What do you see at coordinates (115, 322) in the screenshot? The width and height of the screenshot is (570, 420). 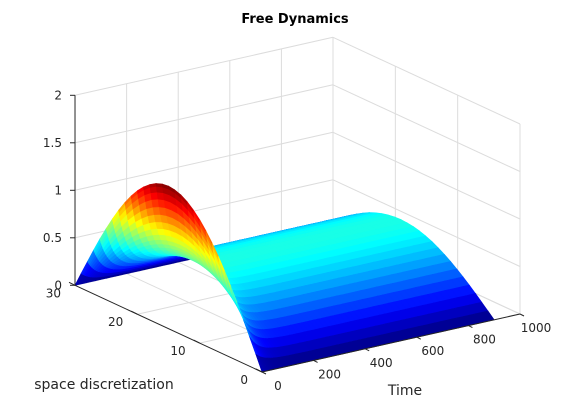 I see `y-tick-label: 20` at bounding box center [115, 322].